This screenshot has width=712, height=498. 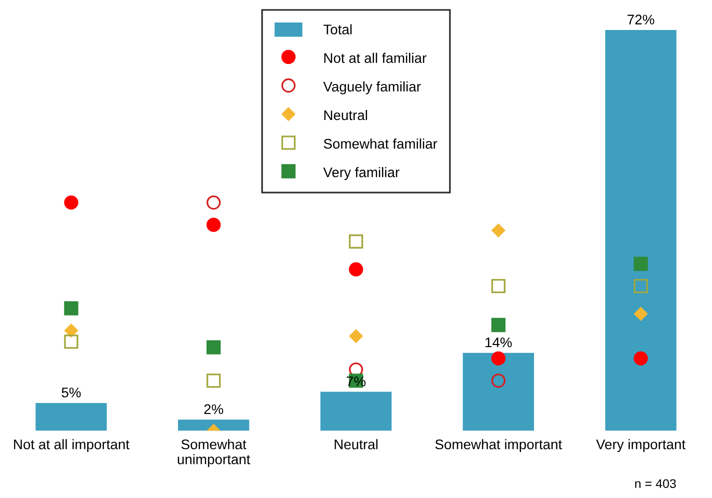 What do you see at coordinates (375, 57) in the screenshot?
I see `legend-label: Not at all familiar` at bounding box center [375, 57].